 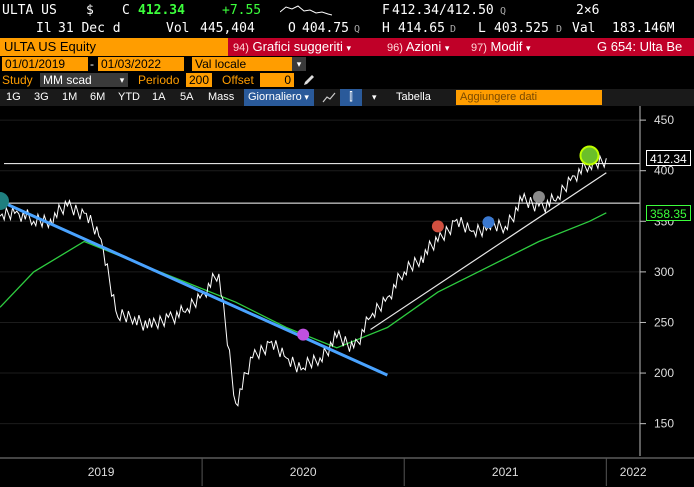 I want to click on y-tick-label: 150, so click(x=664, y=424).